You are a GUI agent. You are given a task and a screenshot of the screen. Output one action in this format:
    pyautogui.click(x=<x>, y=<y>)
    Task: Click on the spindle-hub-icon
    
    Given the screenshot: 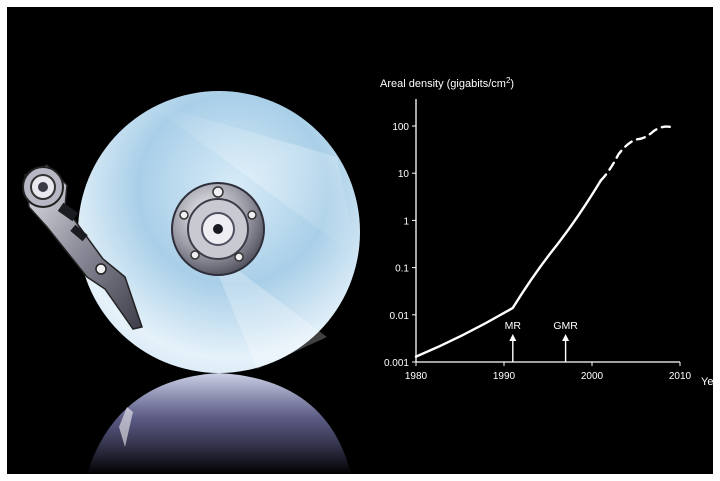 What is the action you would take?
    pyautogui.click(x=218, y=229)
    